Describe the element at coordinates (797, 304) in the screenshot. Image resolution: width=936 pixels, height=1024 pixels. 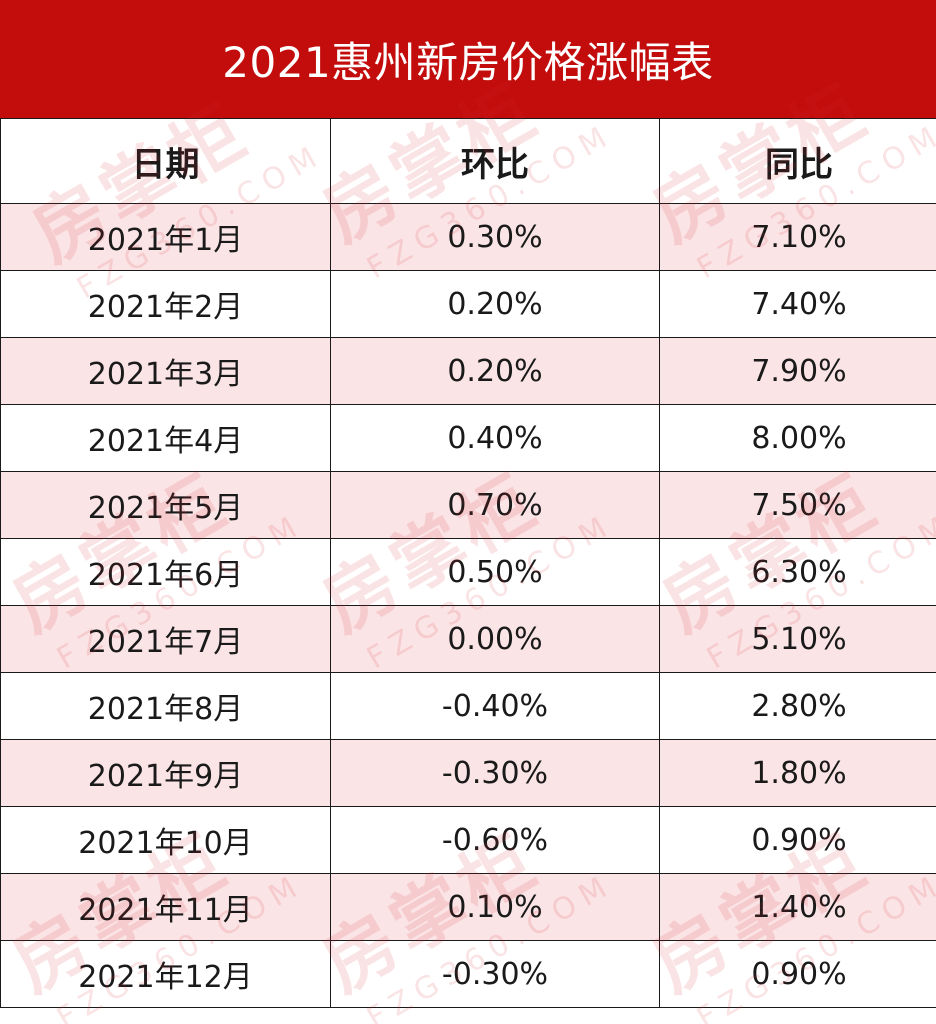
I see `yoy-cell: 7.40%` at that location.